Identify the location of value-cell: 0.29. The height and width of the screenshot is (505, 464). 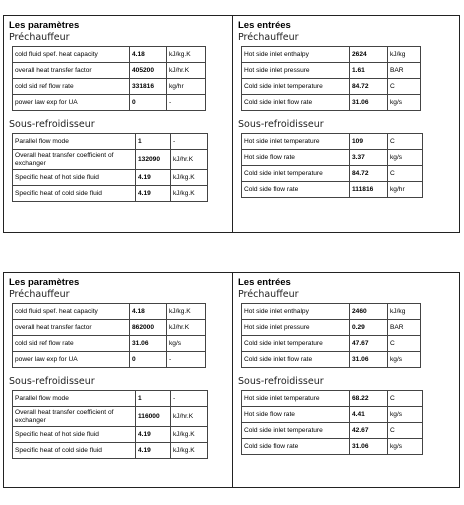
(368, 327).